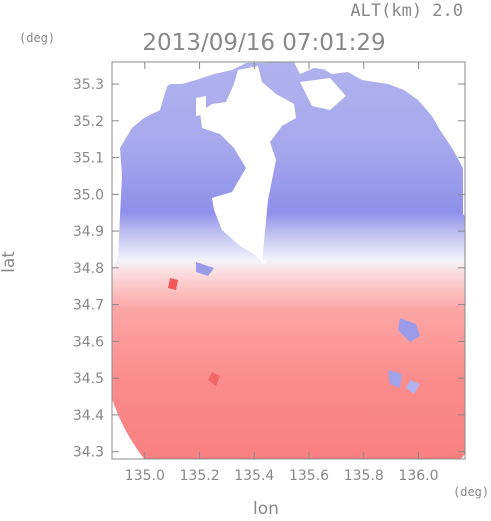 This screenshot has height=521, width=491. Describe the element at coordinates (471, 492) in the screenshot. I see `x-unit-label: (deg)` at that location.